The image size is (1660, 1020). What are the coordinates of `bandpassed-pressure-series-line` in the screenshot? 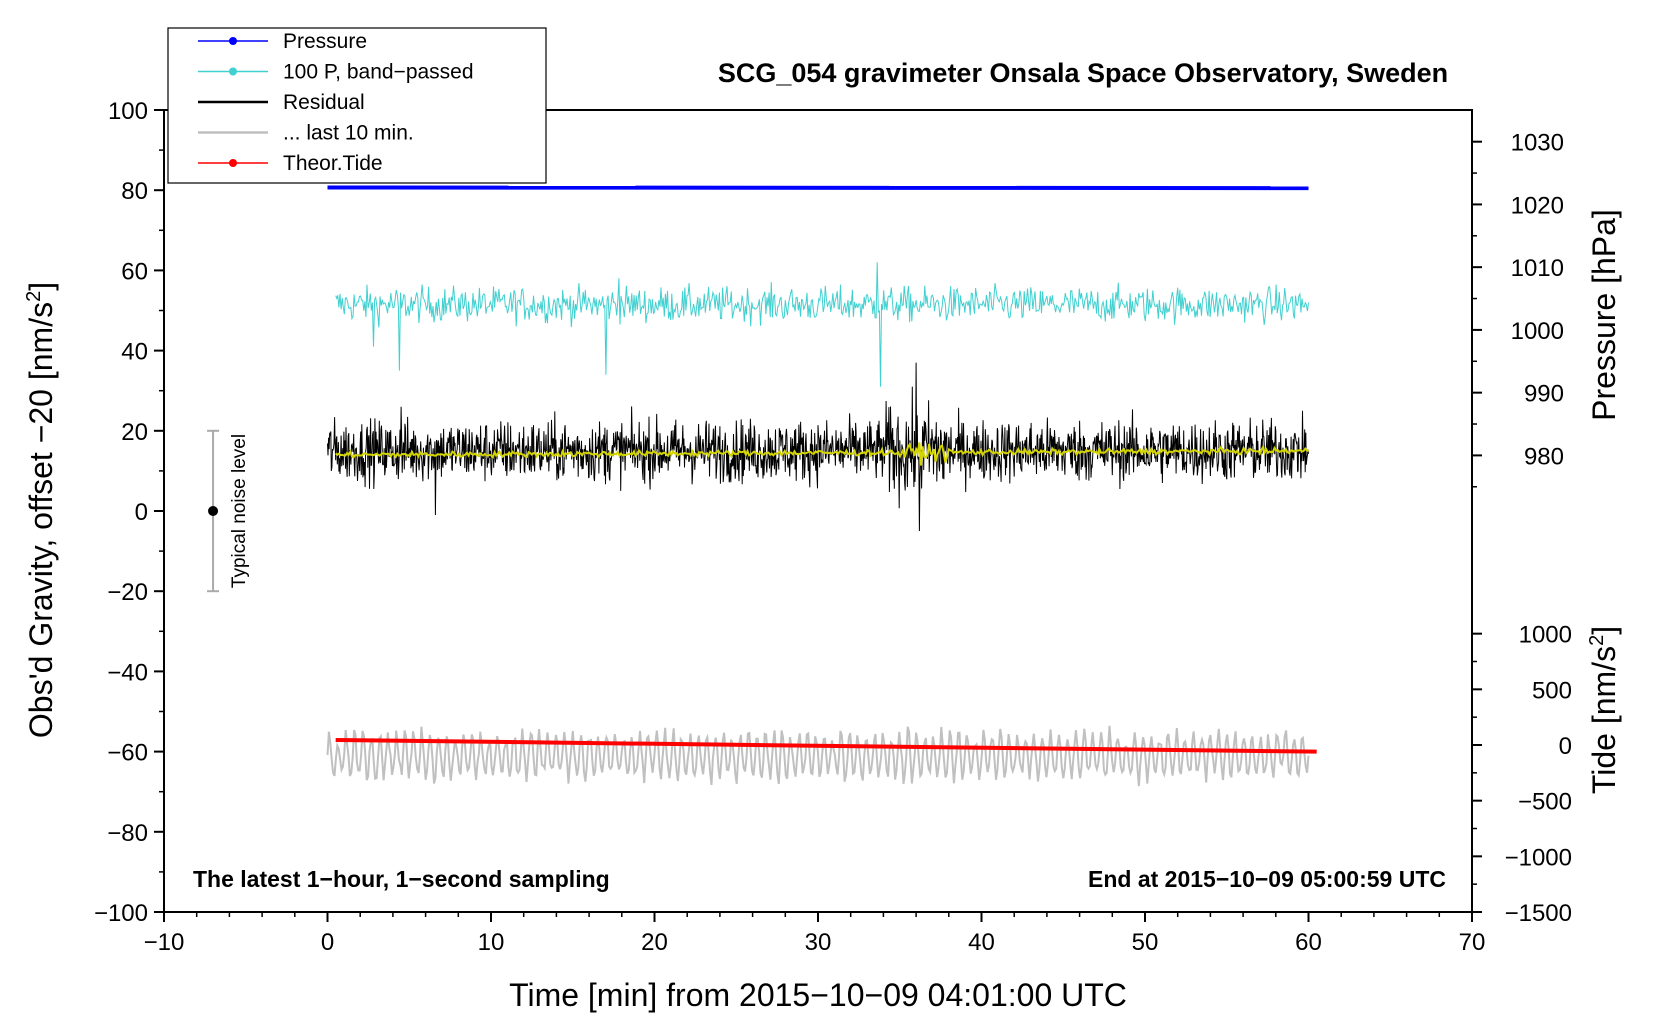 It's located at (822, 324).